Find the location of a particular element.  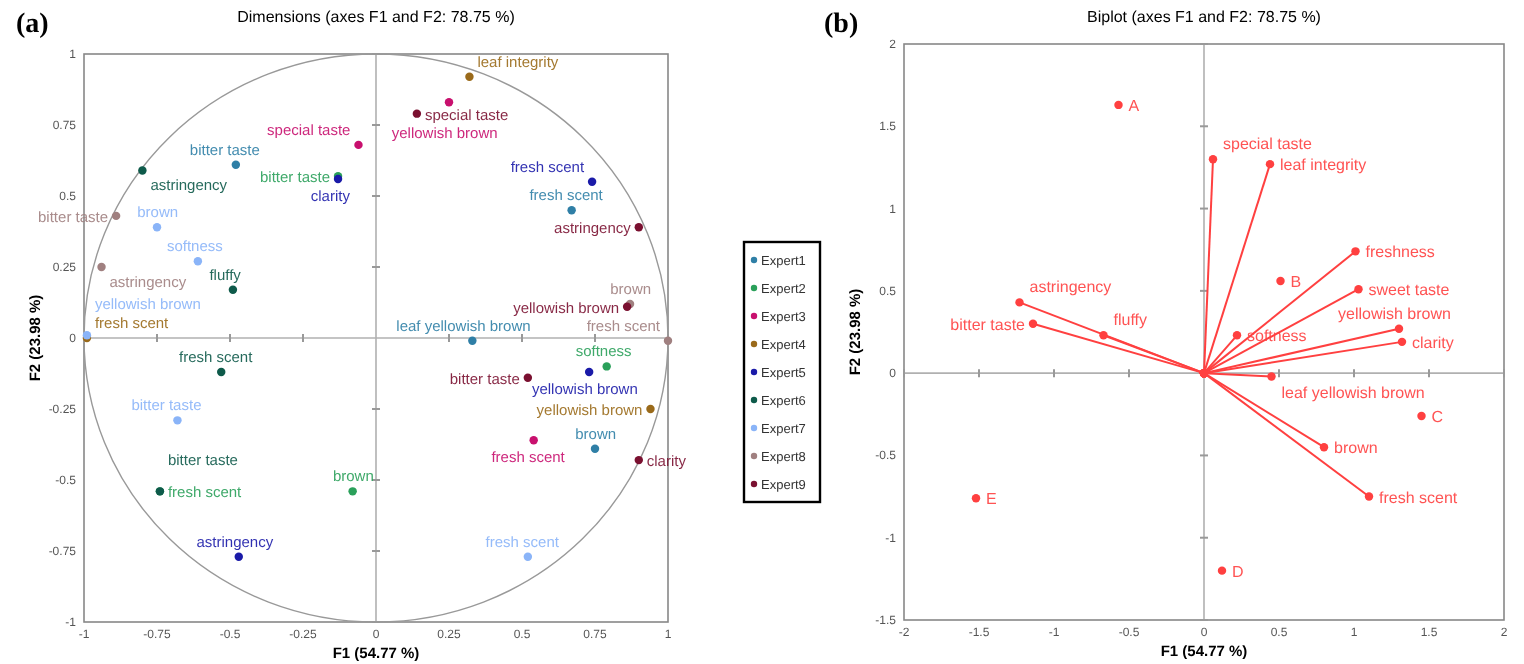

data-label: E is located at coordinates (991, 499).